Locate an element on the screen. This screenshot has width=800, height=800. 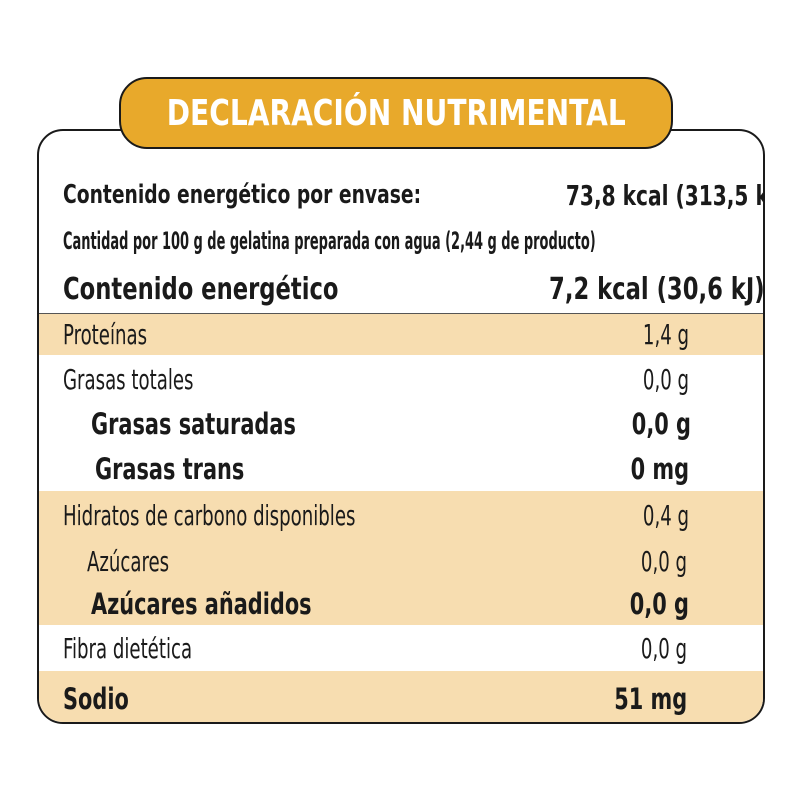
energy-per-package-label: Contenido energético por envase: is located at coordinates (242, 195).